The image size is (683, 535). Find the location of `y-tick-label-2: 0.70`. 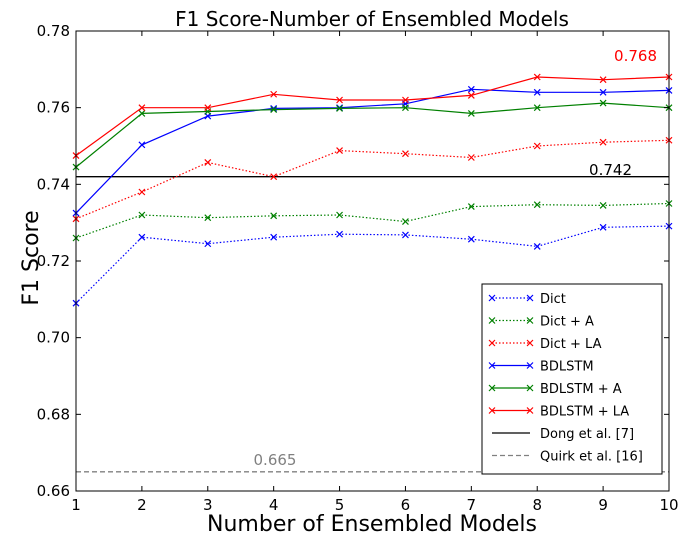

y-tick-label-2: 0.70 is located at coordinates (53, 338).